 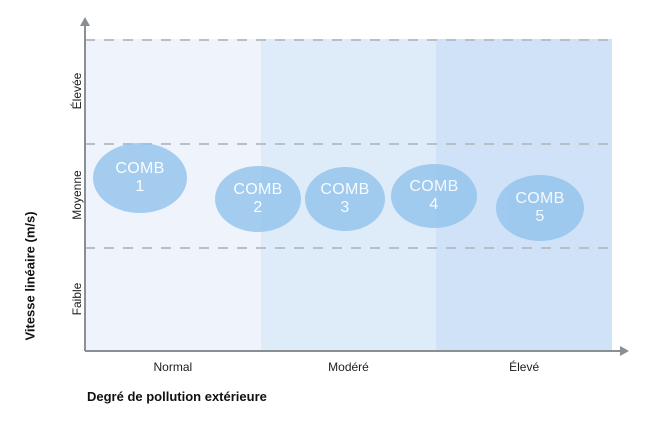 I want to click on bubble-label-line2: 4, so click(x=434, y=204).